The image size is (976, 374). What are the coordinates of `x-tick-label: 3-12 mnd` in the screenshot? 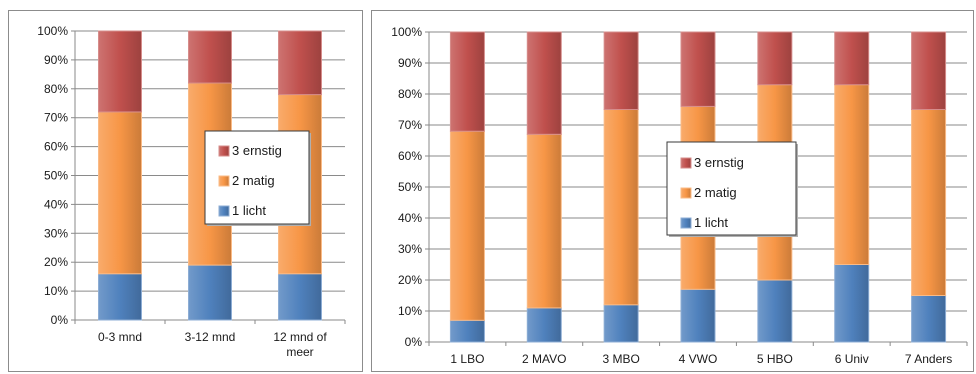 It's located at (210, 337).